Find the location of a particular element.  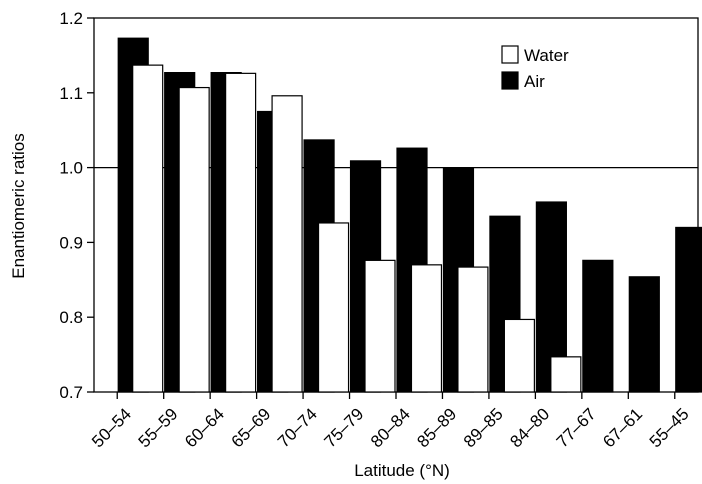

x-tick-label: 77–67 is located at coordinates (576, 427).